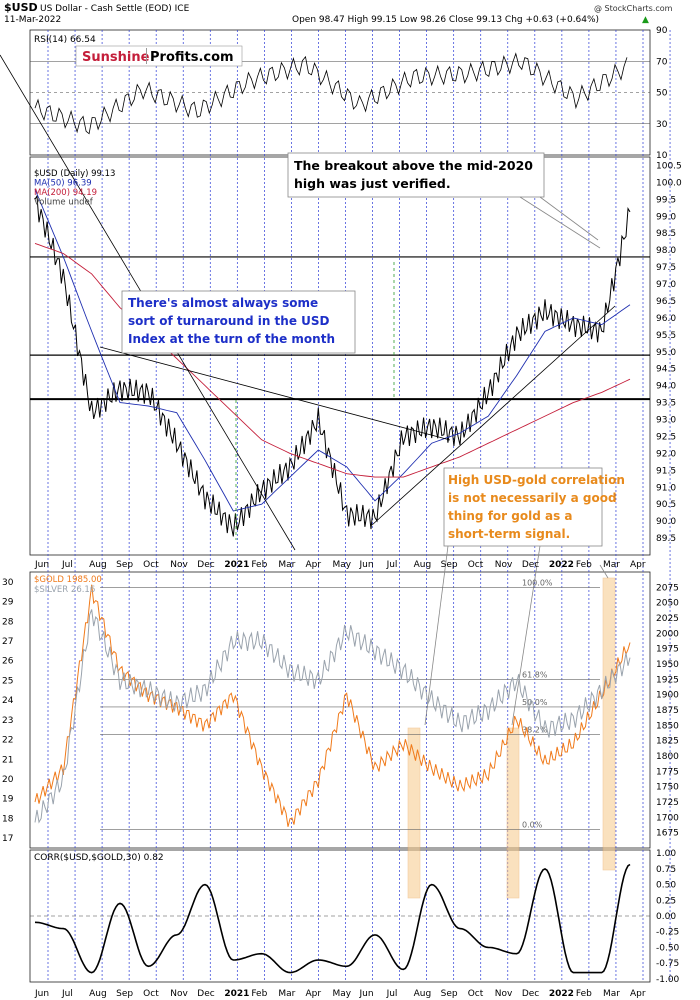  What do you see at coordinates (666, 437) in the screenshot?
I see `usd-tick-label: 92.5` at bounding box center [666, 437].